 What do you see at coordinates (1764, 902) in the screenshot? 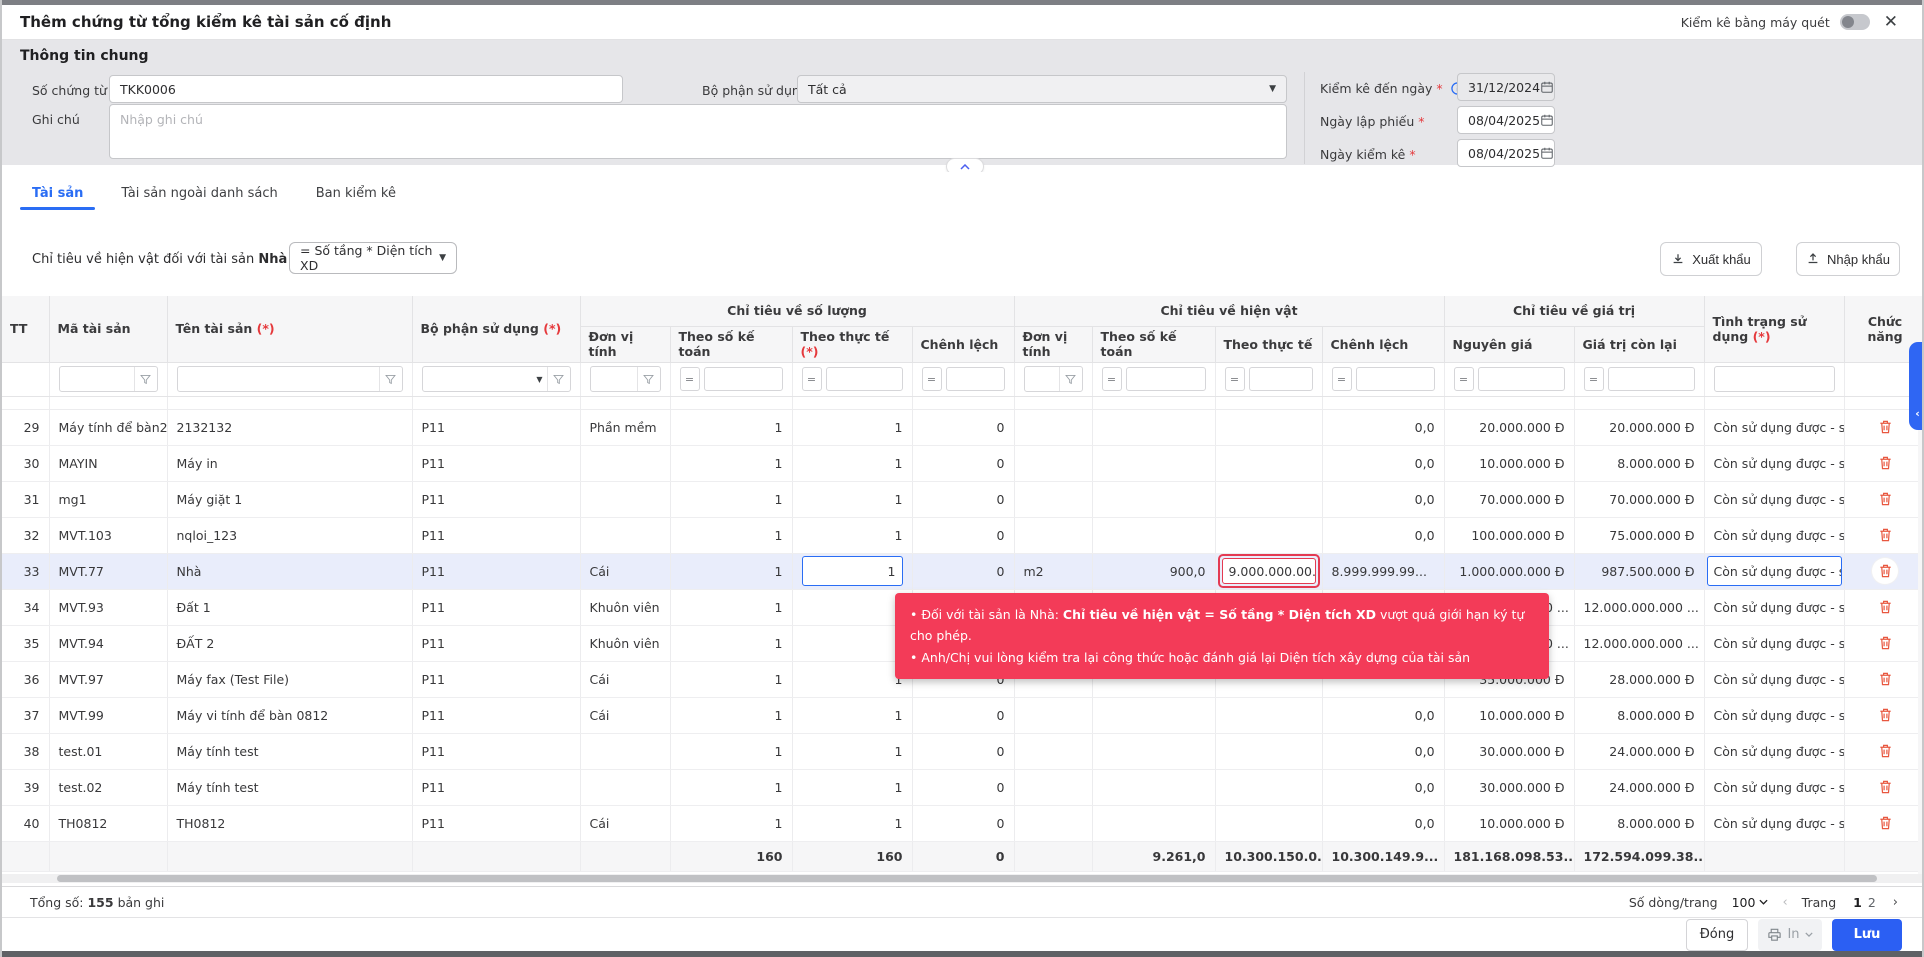
I see `chevron-down-icon` at bounding box center [1764, 902].